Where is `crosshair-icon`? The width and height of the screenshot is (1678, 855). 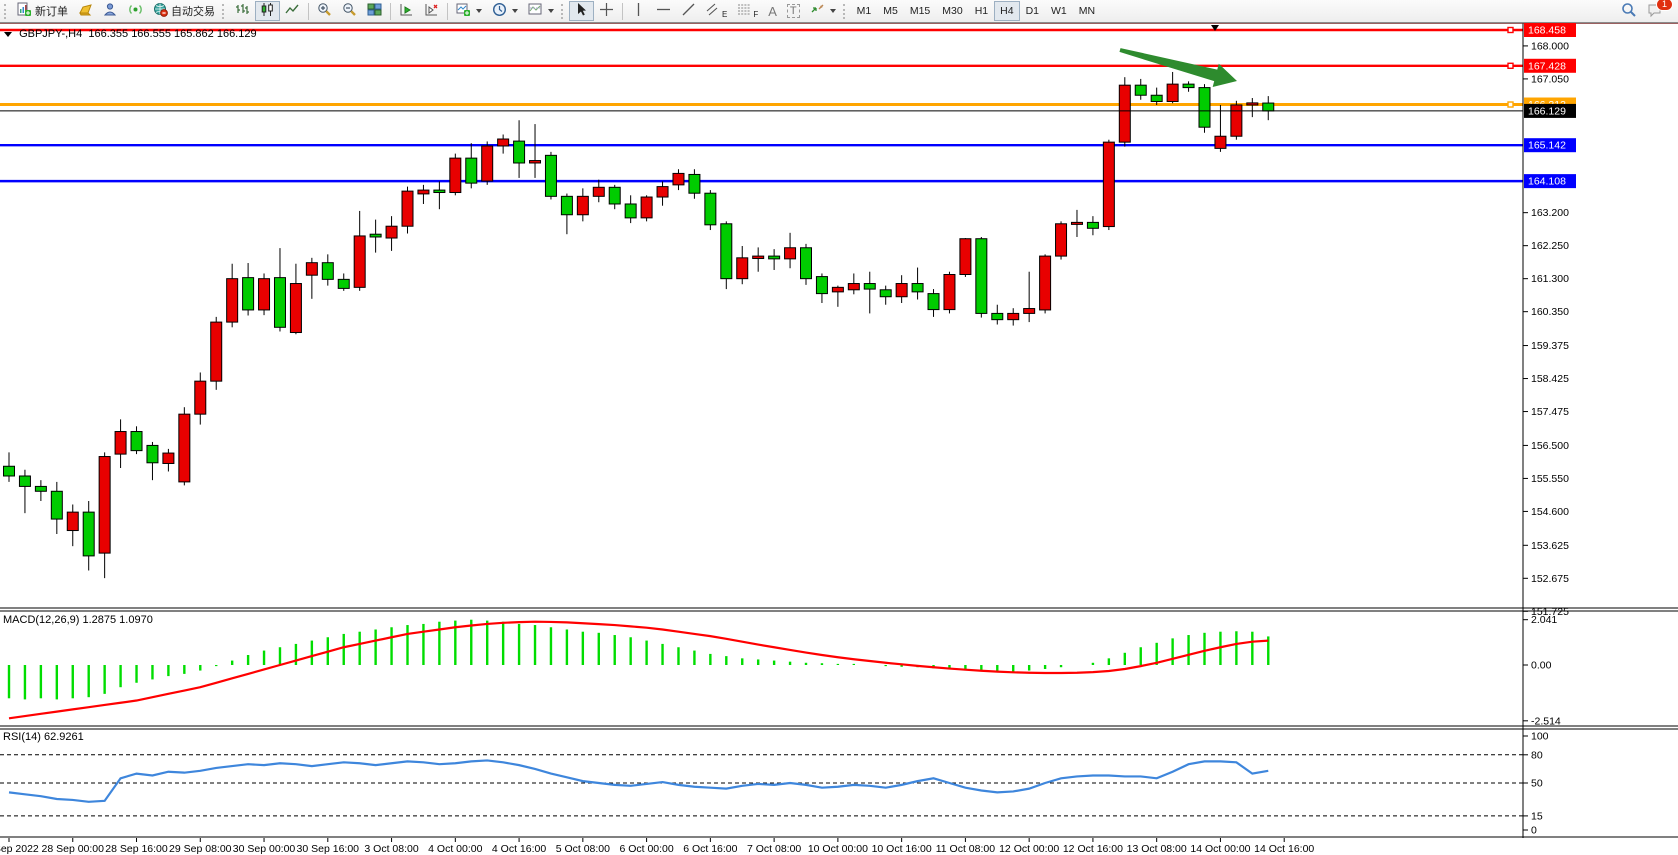 crosshair-icon is located at coordinates (606, 11).